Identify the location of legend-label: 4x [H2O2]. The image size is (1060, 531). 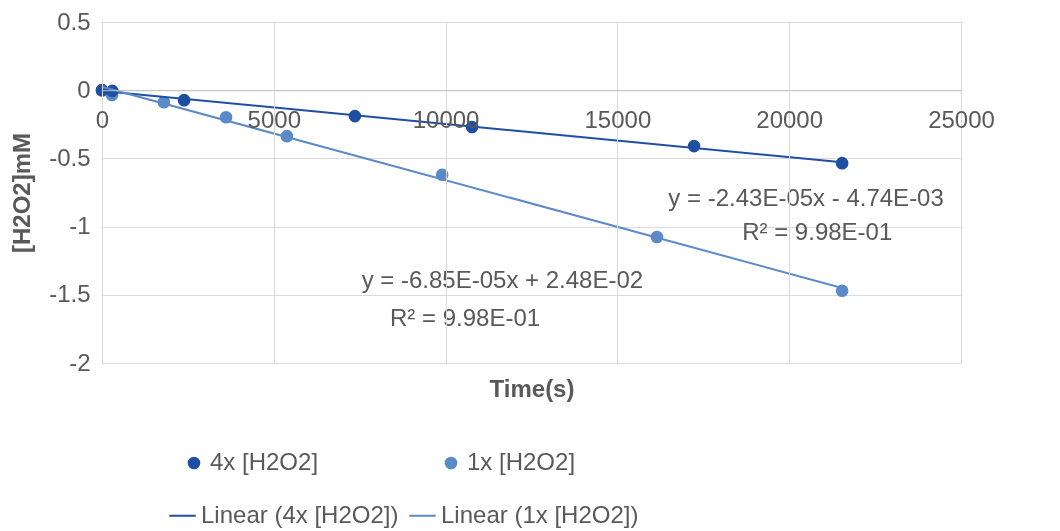
(264, 461).